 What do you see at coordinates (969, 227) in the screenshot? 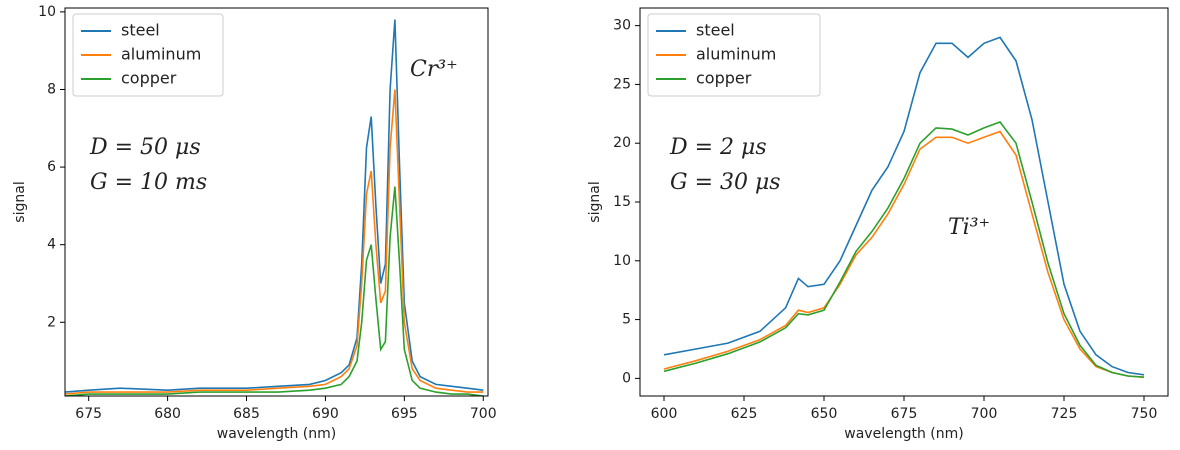
I see `annotation: Ti³⁺` at bounding box center [969, 227].